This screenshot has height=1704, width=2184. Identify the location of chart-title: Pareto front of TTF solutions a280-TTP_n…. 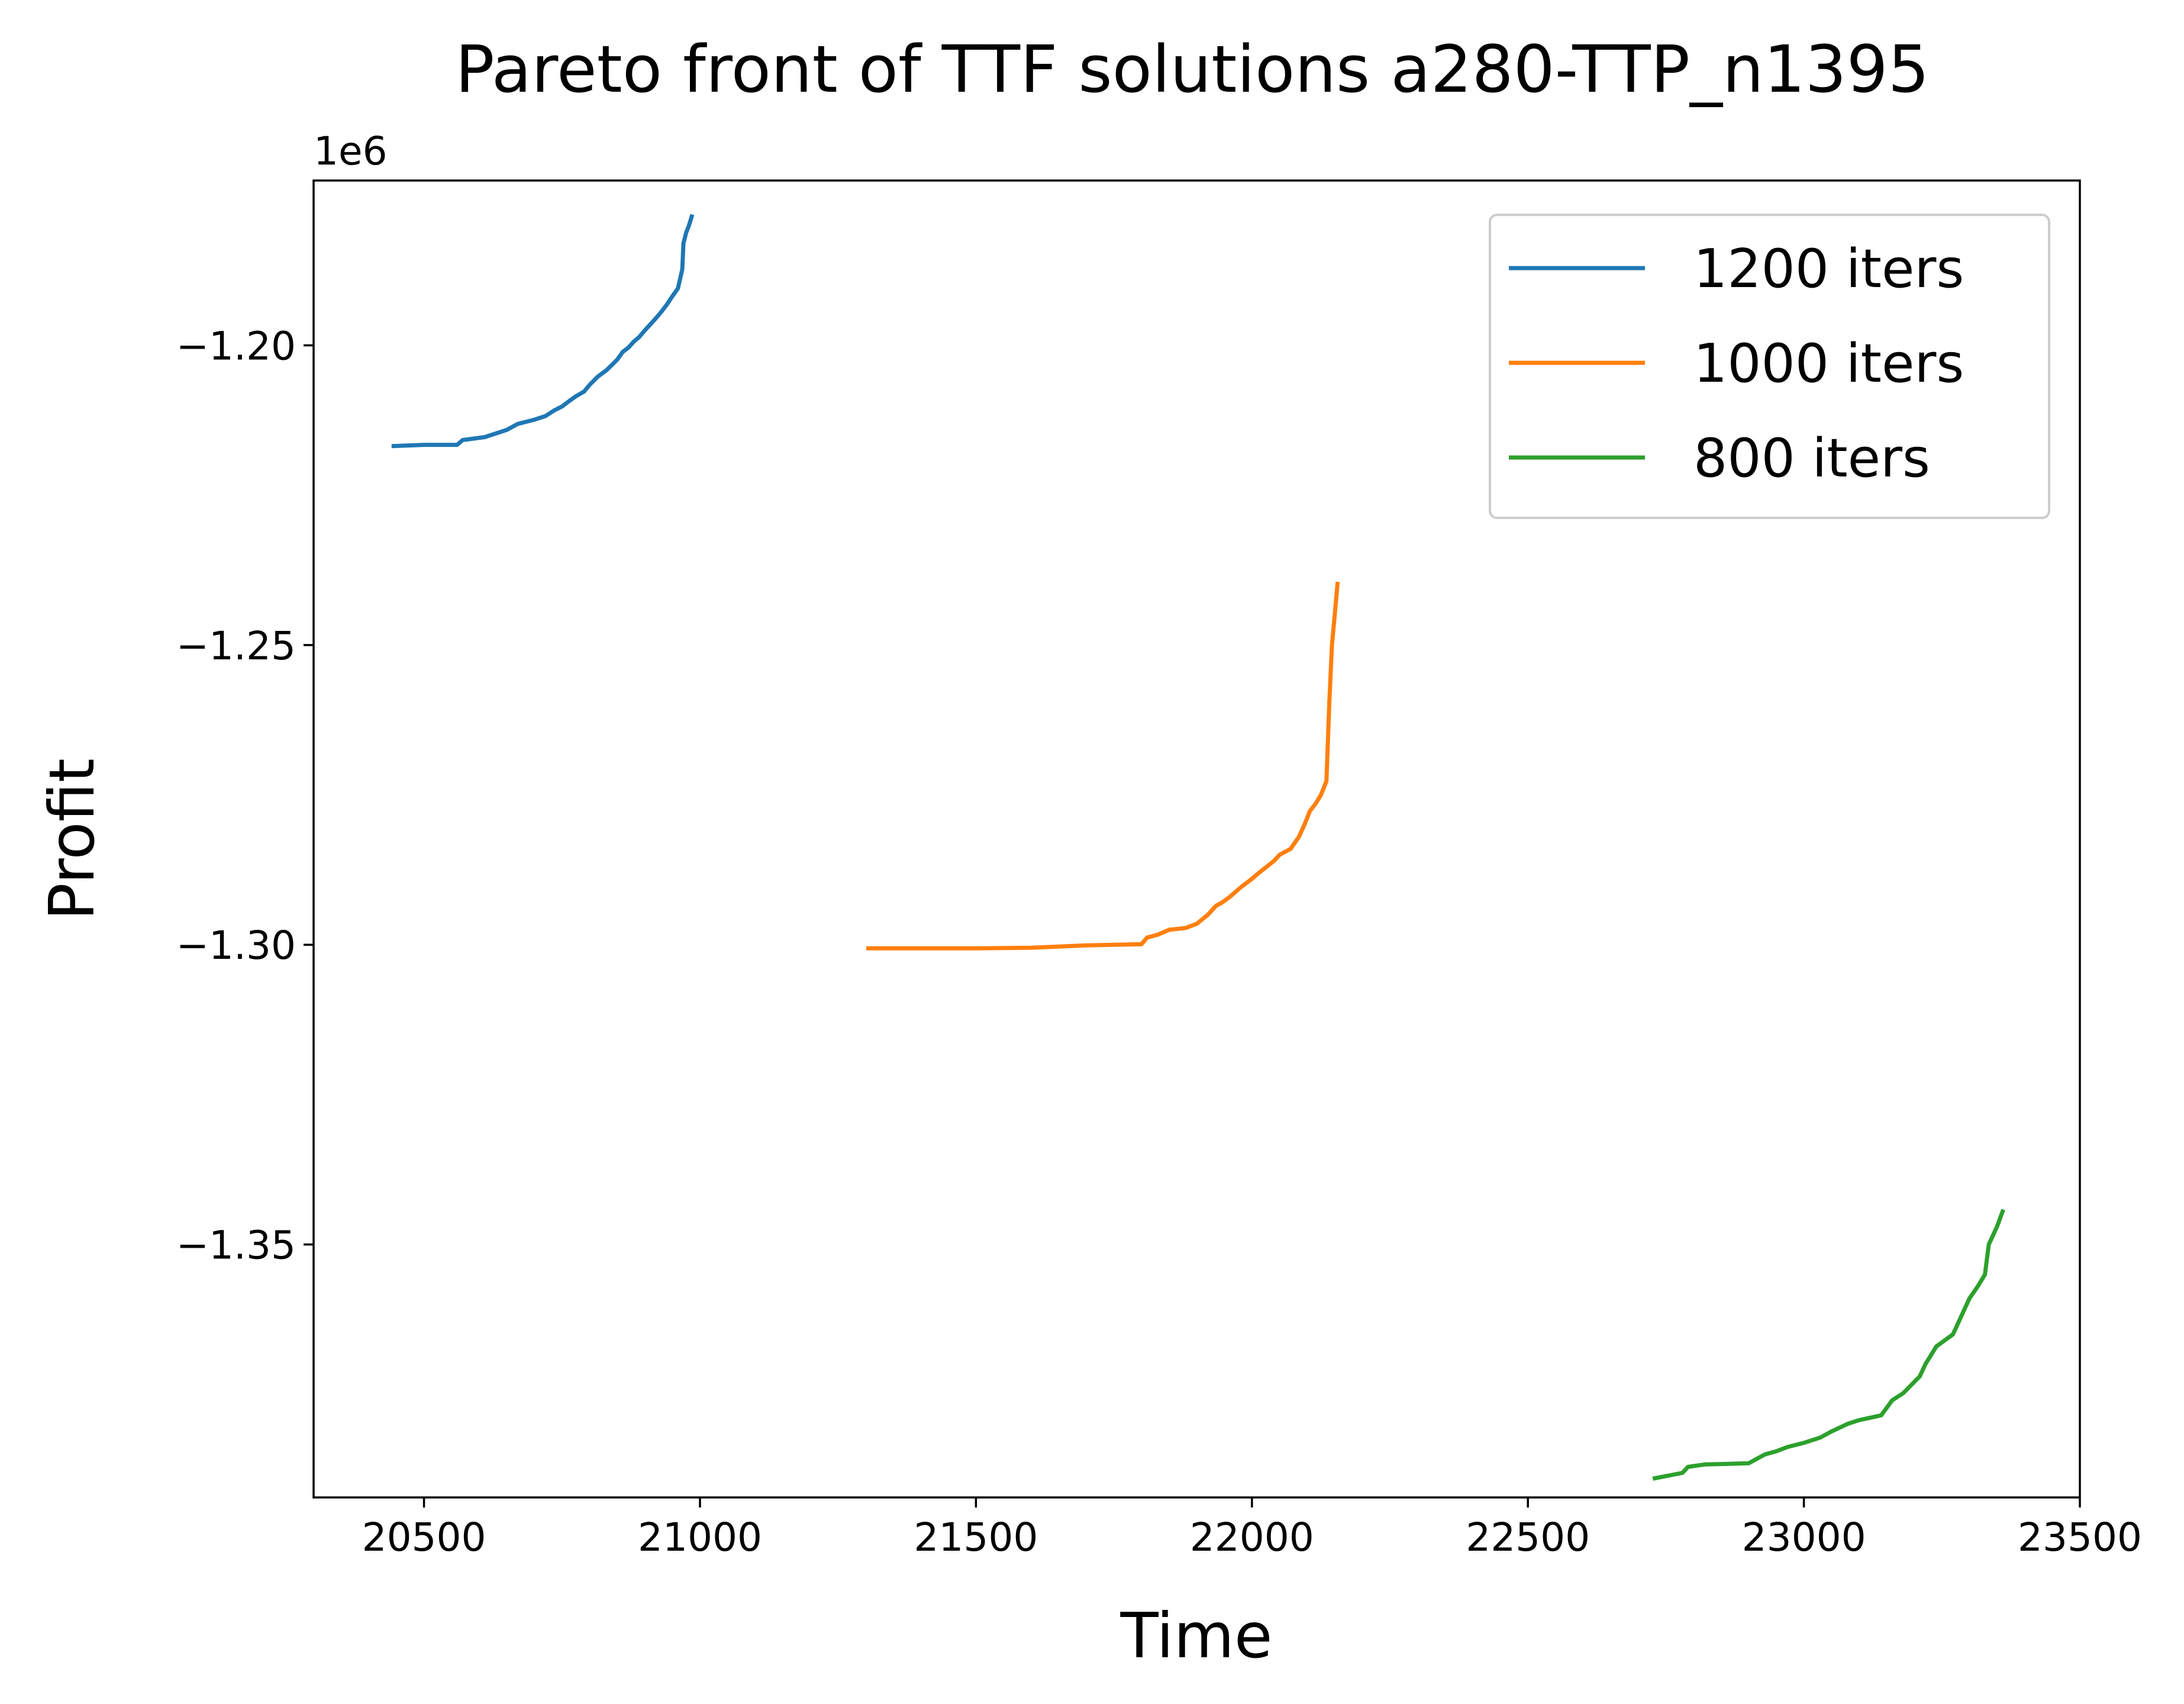
(1192, 69).